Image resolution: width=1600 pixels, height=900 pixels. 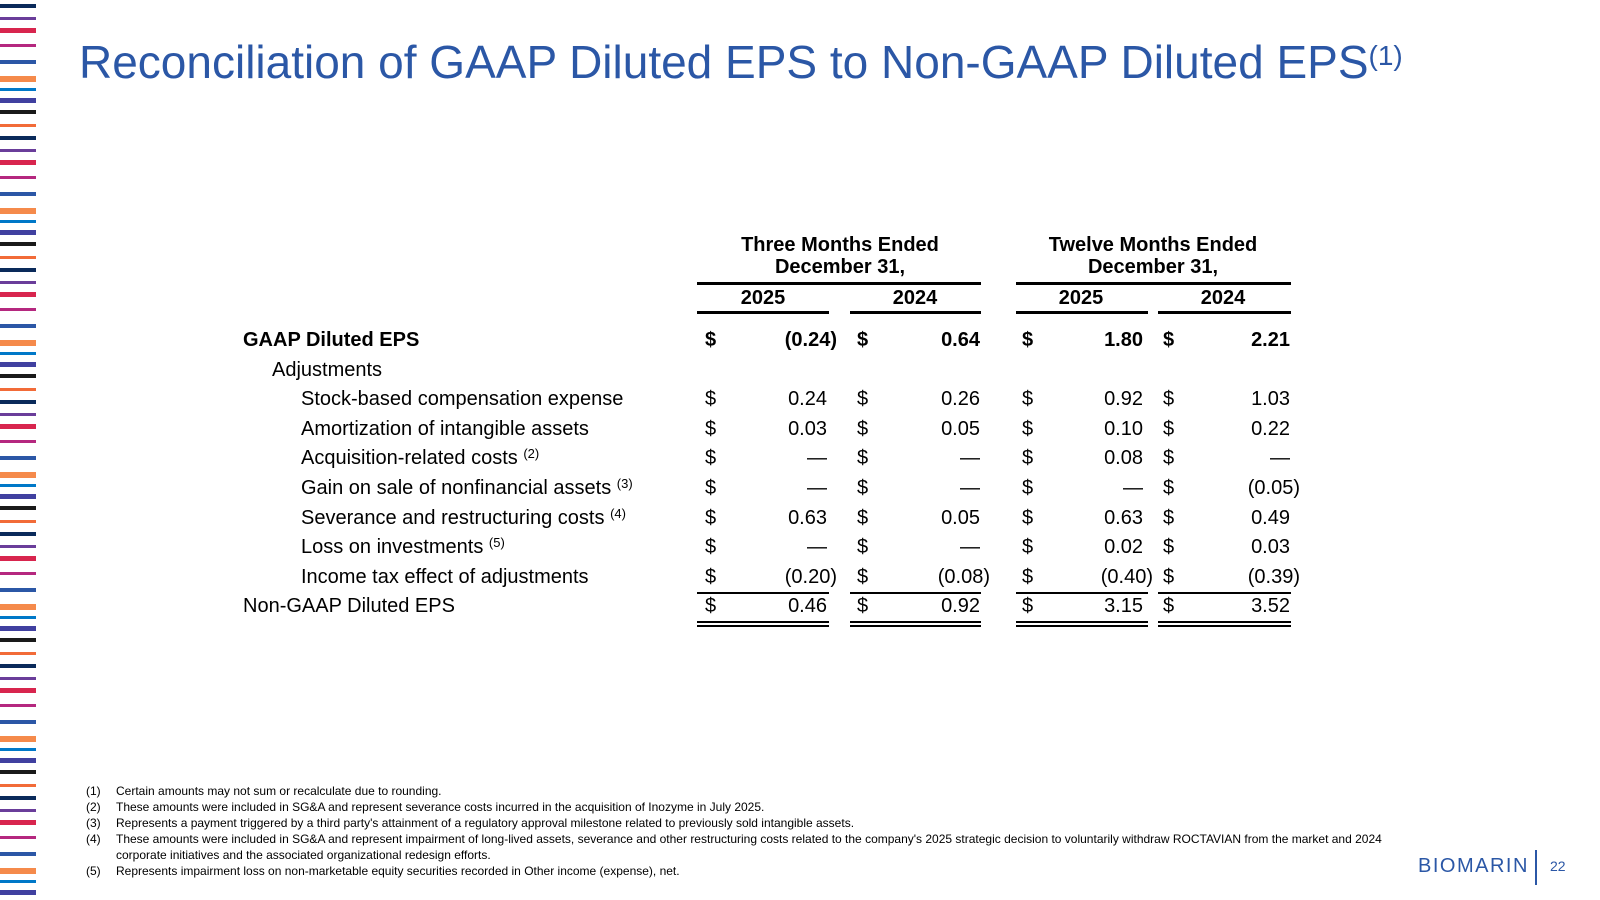 What do you see at coordinates (349, 606) in the screenshot?
I see `row-label: Non-GAAP Diluted EPS` at bounding box center [349, 606].